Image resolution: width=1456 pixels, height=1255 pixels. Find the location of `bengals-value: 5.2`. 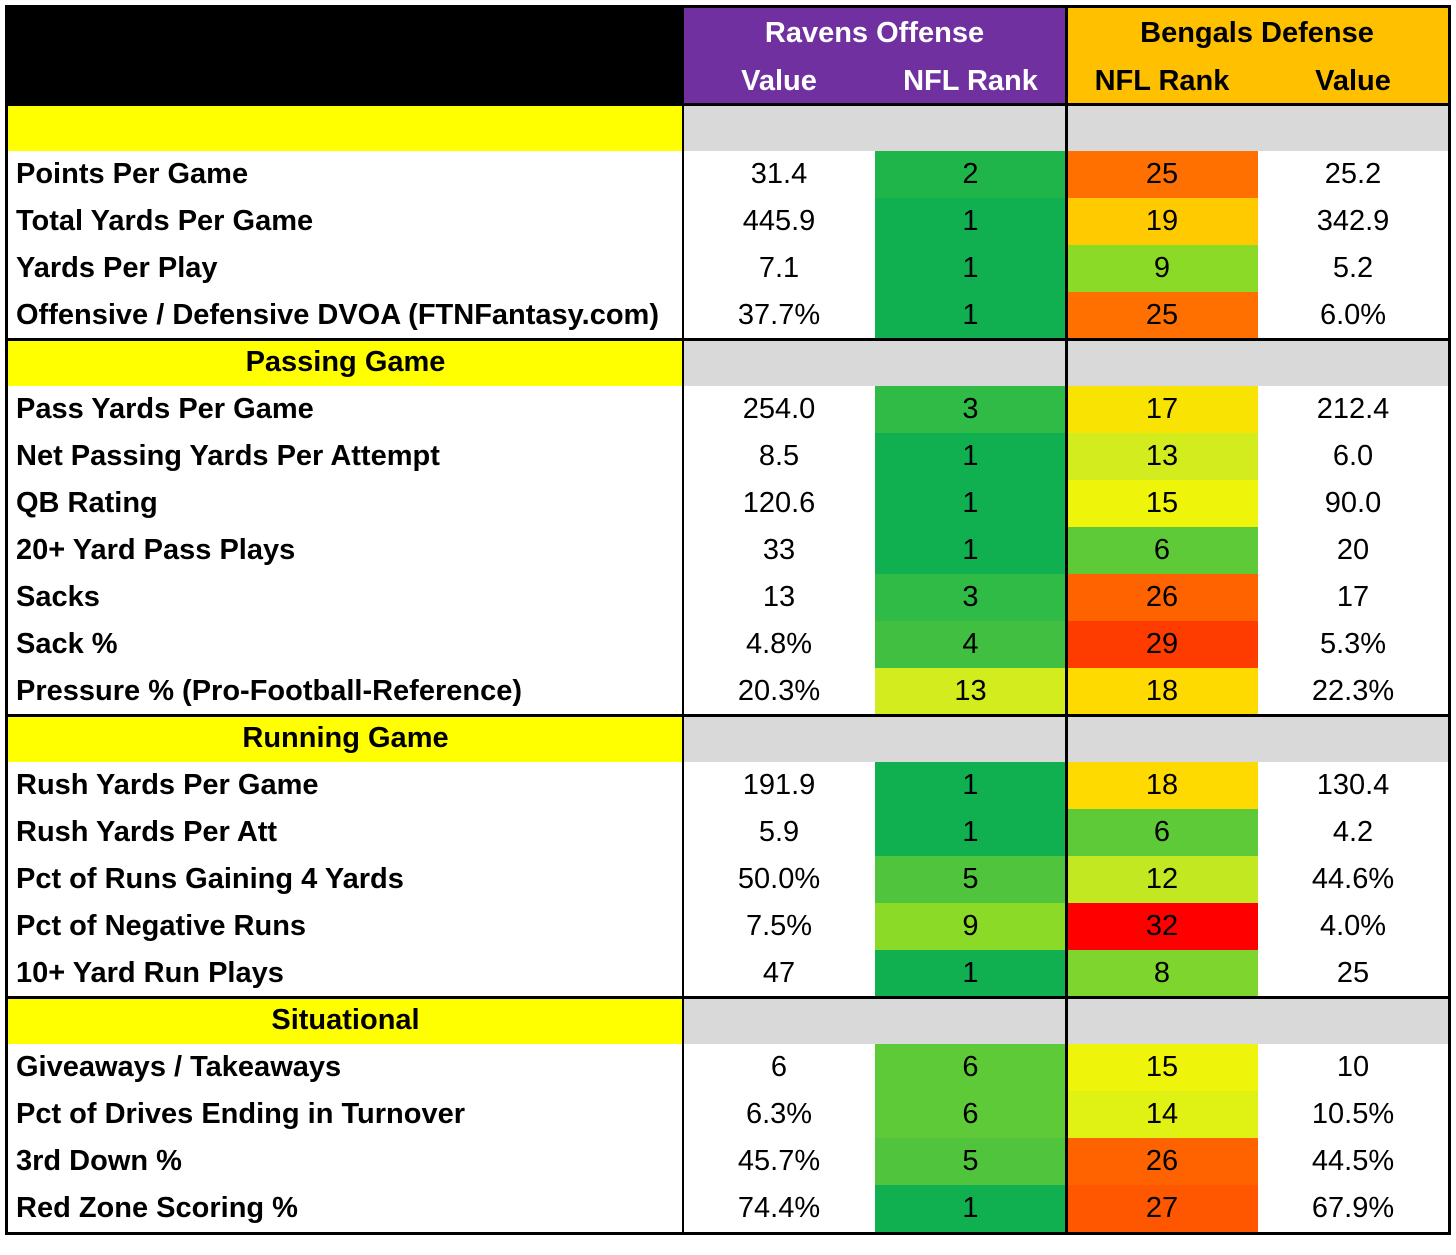

bengals-value: 5.2 is located at coordinates (1353, 268).